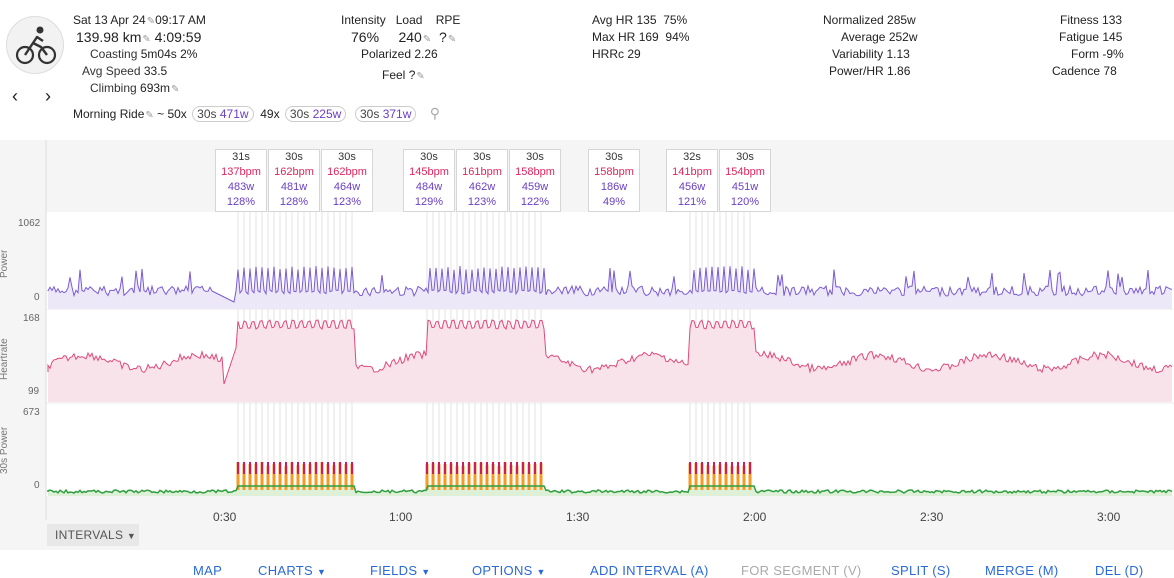  I want to click on cadence-stat: Cadence 78, so click(1084, 71).